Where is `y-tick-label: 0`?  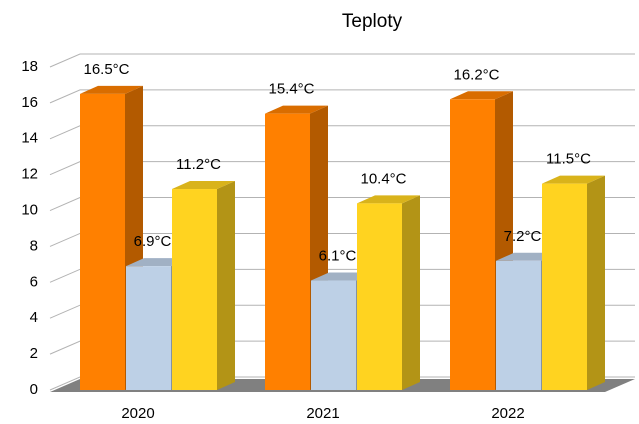 y-tick-label: 0 is located at coordinates (34, 389).